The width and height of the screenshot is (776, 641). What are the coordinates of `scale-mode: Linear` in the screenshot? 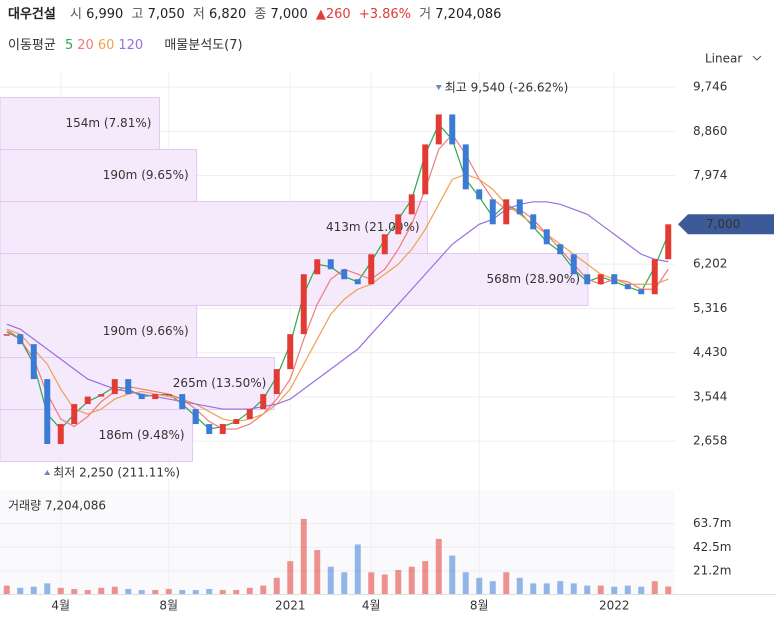 It's located at (723, 59).